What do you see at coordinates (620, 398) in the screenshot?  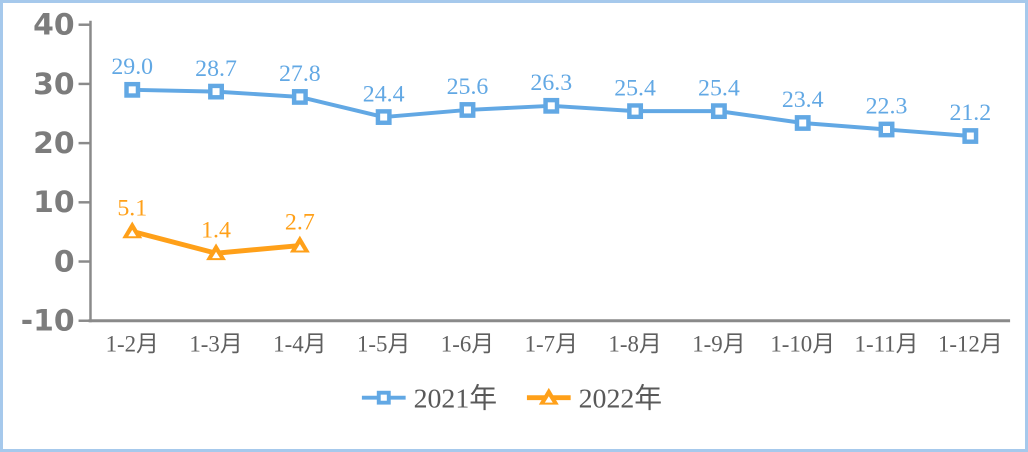 I see `legend-label: 2022年` at bounding box center [620, 398].